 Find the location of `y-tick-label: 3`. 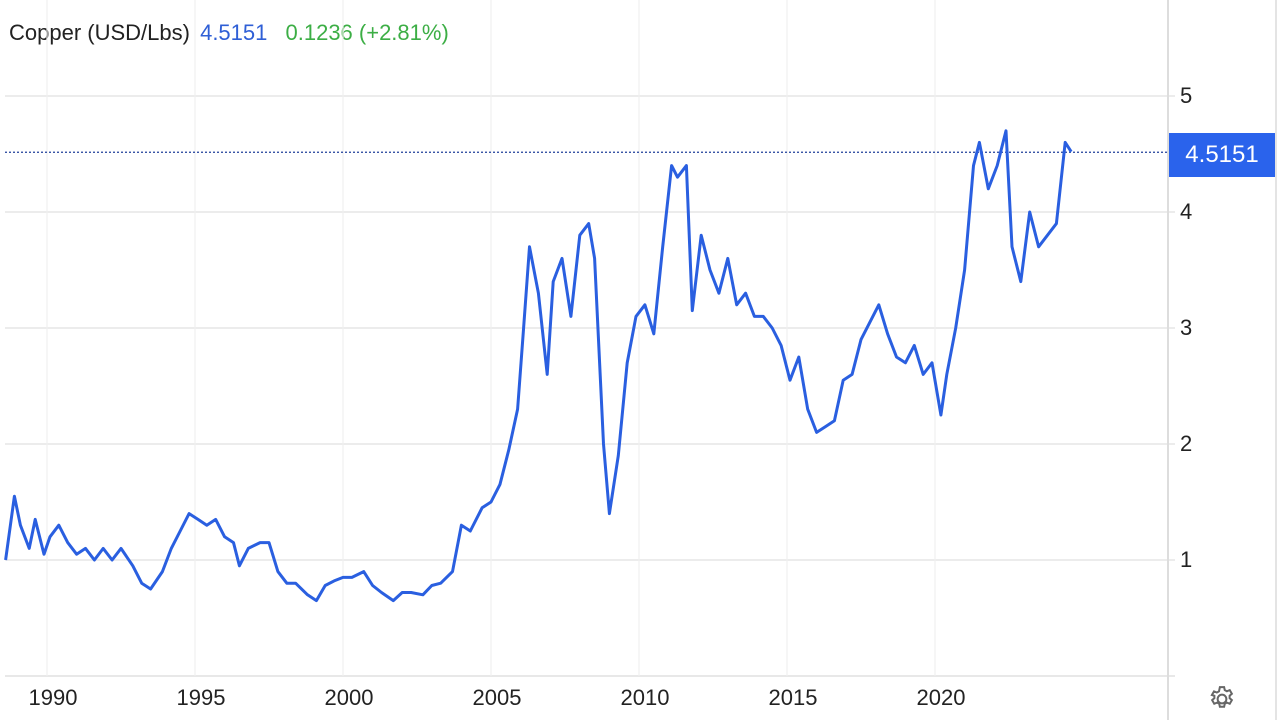

y-tick-label: 3 is located at coordinates (1186, 327).